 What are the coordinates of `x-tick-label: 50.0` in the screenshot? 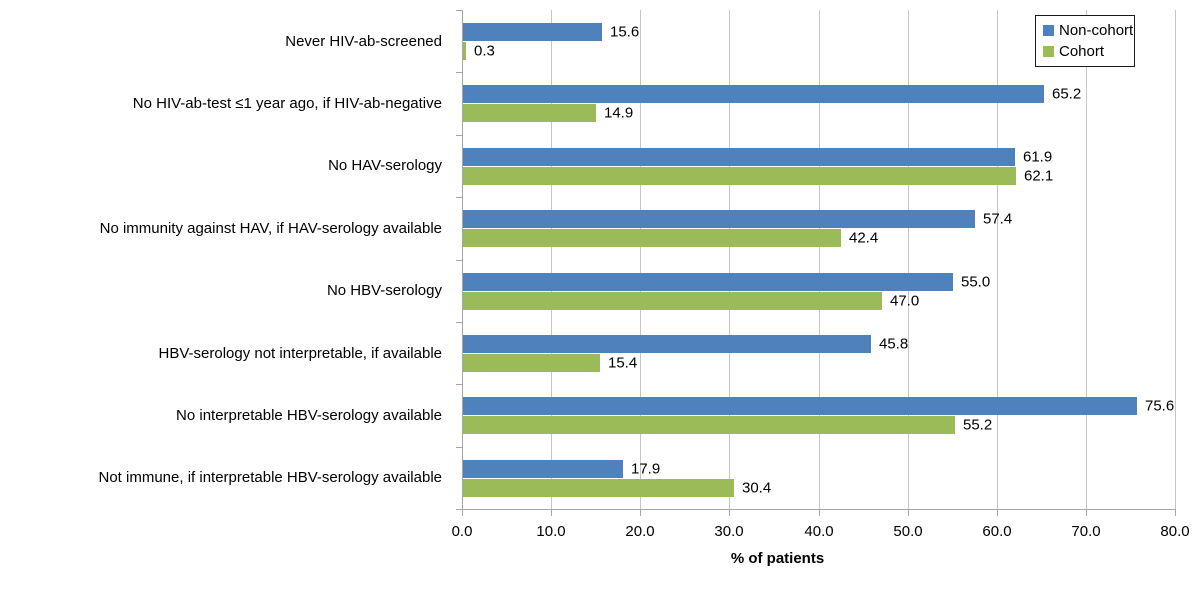 It's located at (908, 531).